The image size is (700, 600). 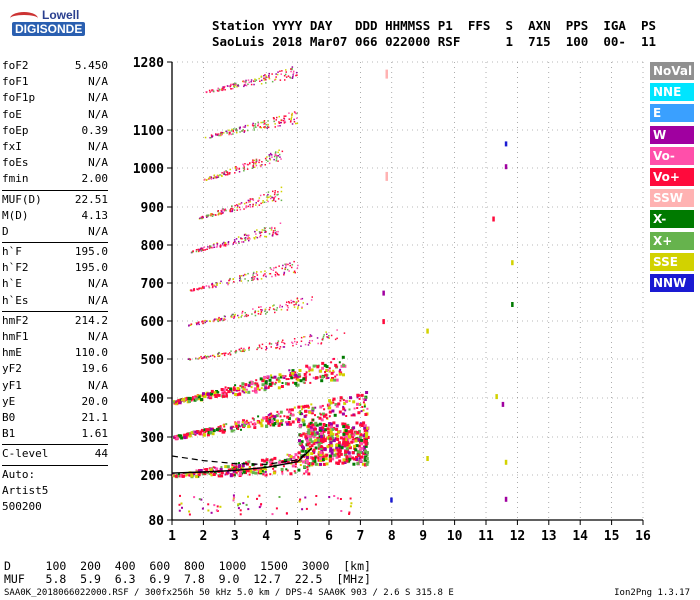 I want to click on logo-line2: DIGISONDE, so click(x=49, y=29).